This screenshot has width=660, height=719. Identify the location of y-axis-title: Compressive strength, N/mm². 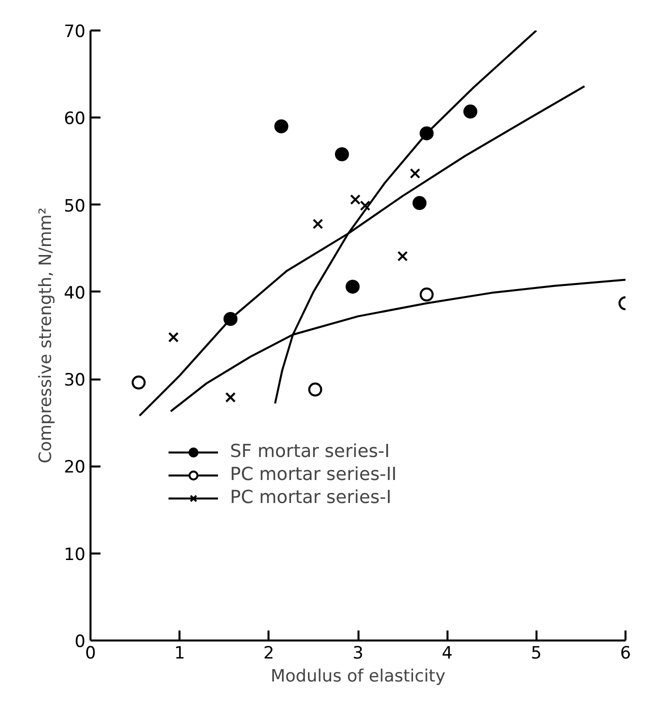
(46, 336).